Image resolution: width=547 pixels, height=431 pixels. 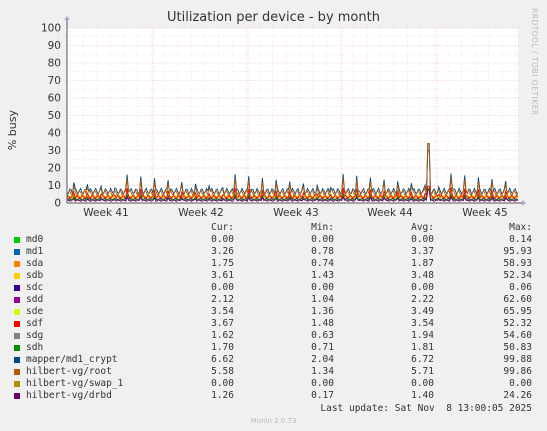 What do you see at coordinates (517, 395) in the screenshot?
I see `legend-value-max: 24.26` at bounding box center [517, 395].